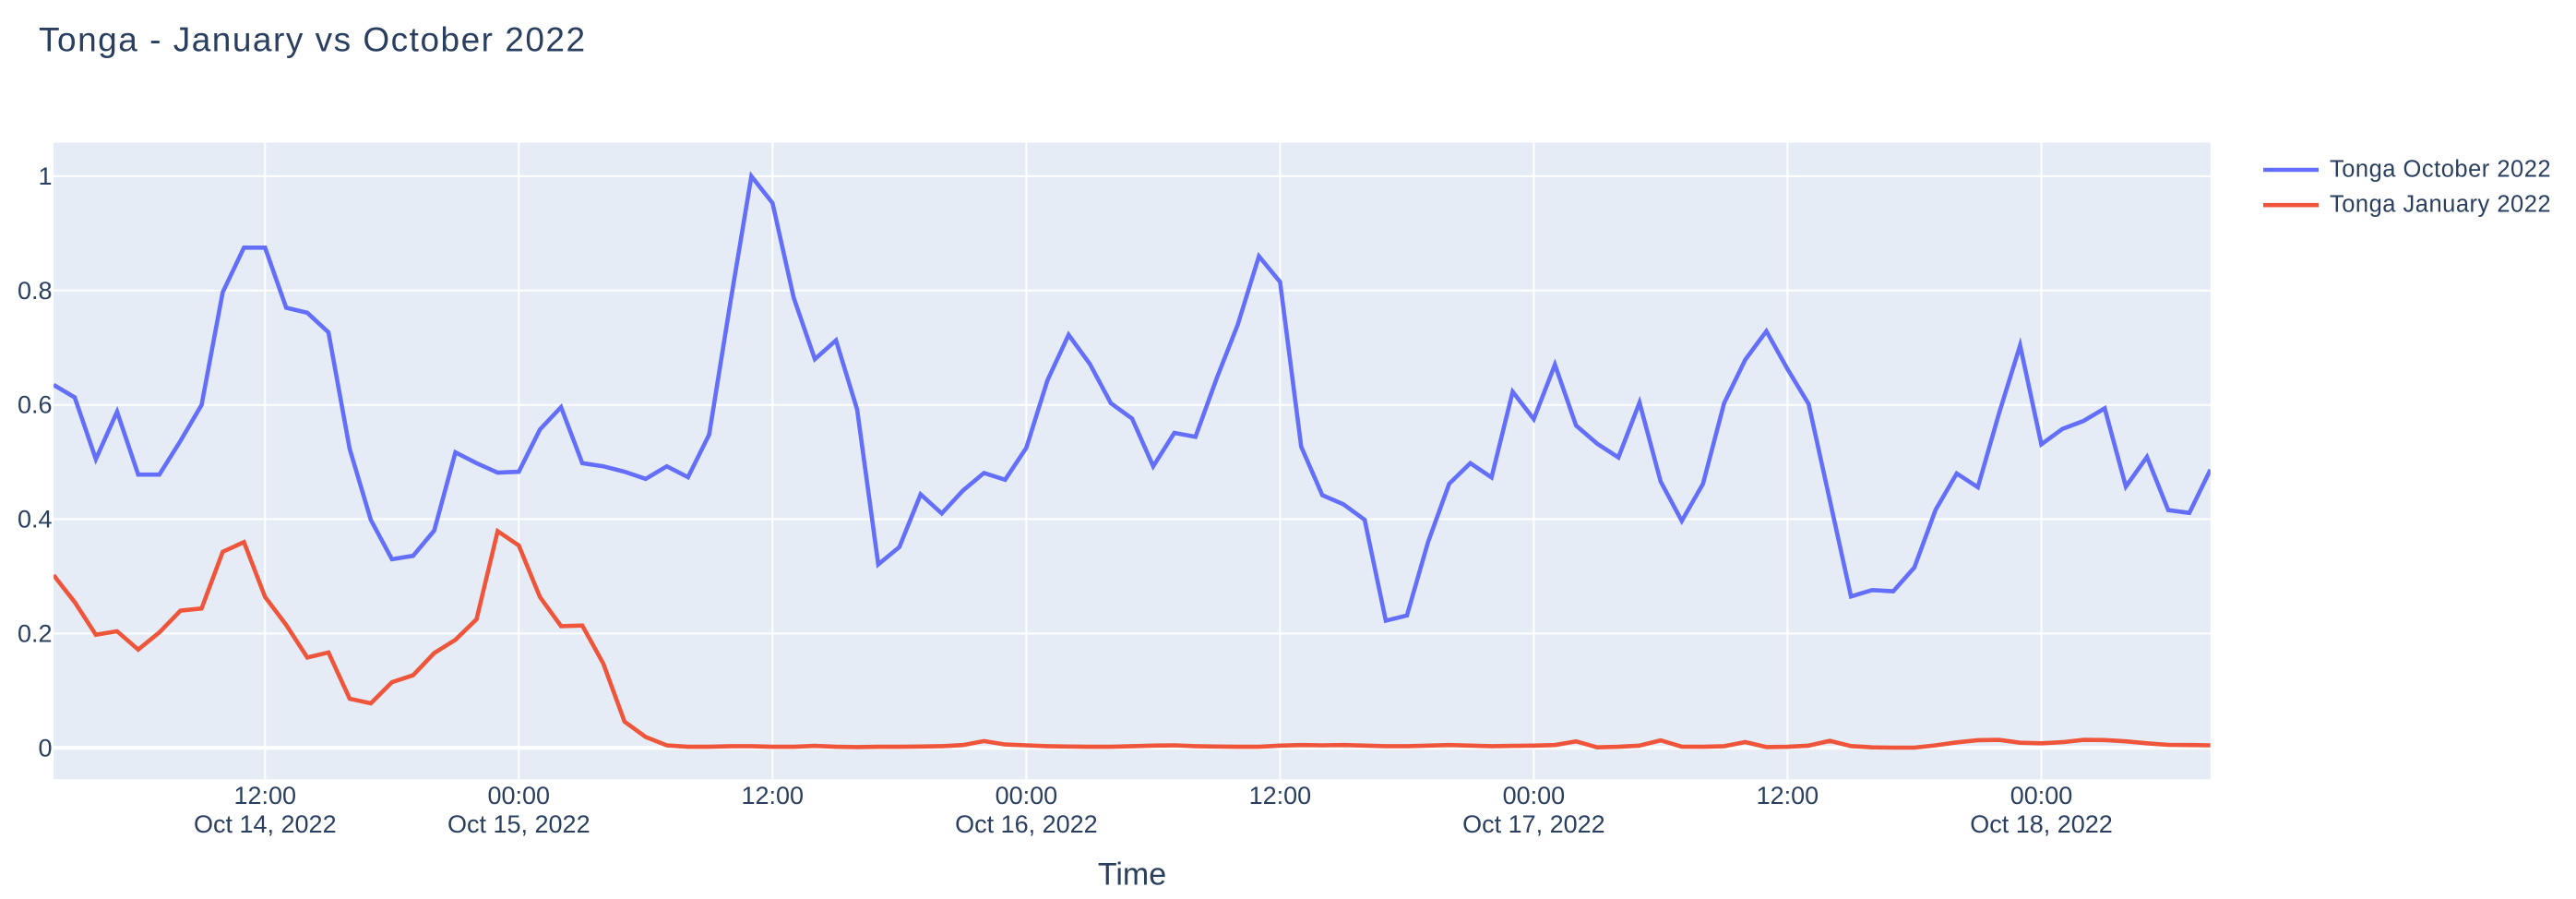 The image size is (2576, 899). I want to click on svg-text: 0.6, so click(35, 405).